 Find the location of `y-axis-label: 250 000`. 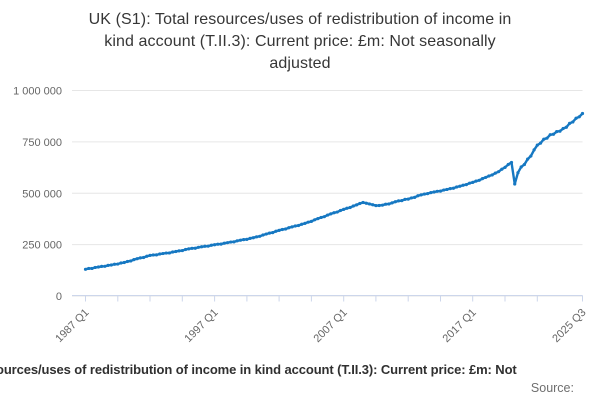

y-axis-label: 250 000 is located at coordinates (42, 246).